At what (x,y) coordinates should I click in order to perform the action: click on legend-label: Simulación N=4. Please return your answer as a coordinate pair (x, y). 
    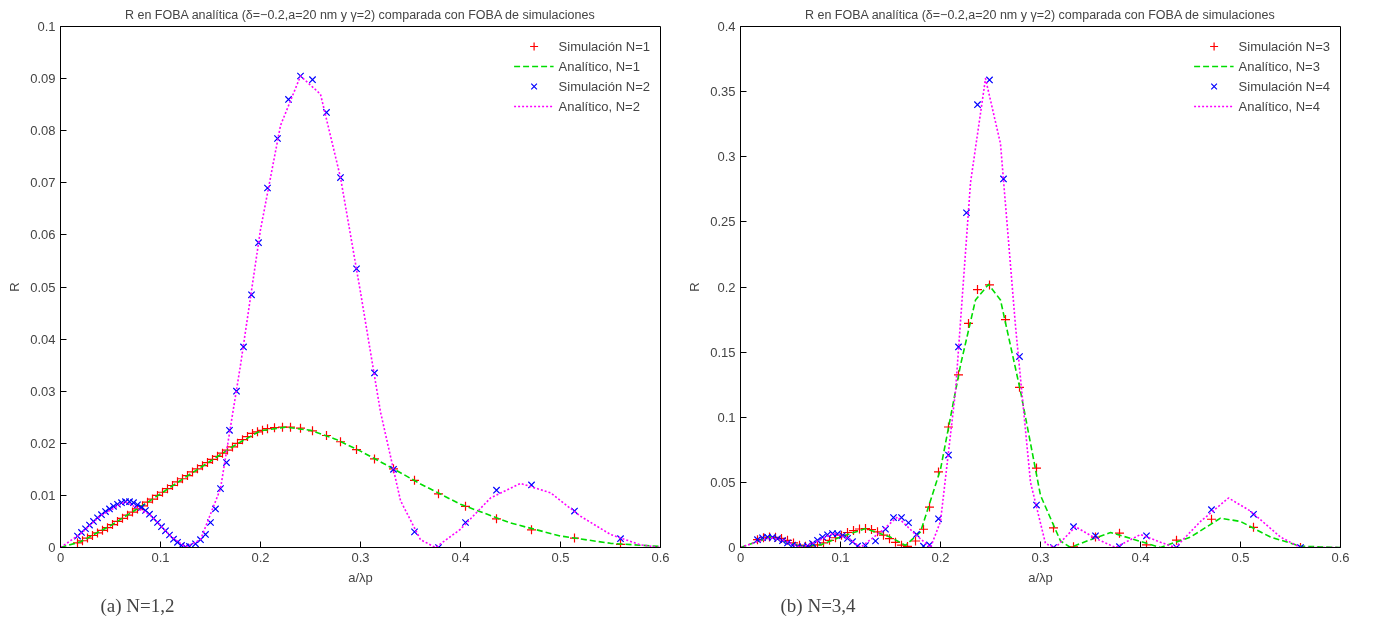
    Looking at the image, I should click on (1284, 86).